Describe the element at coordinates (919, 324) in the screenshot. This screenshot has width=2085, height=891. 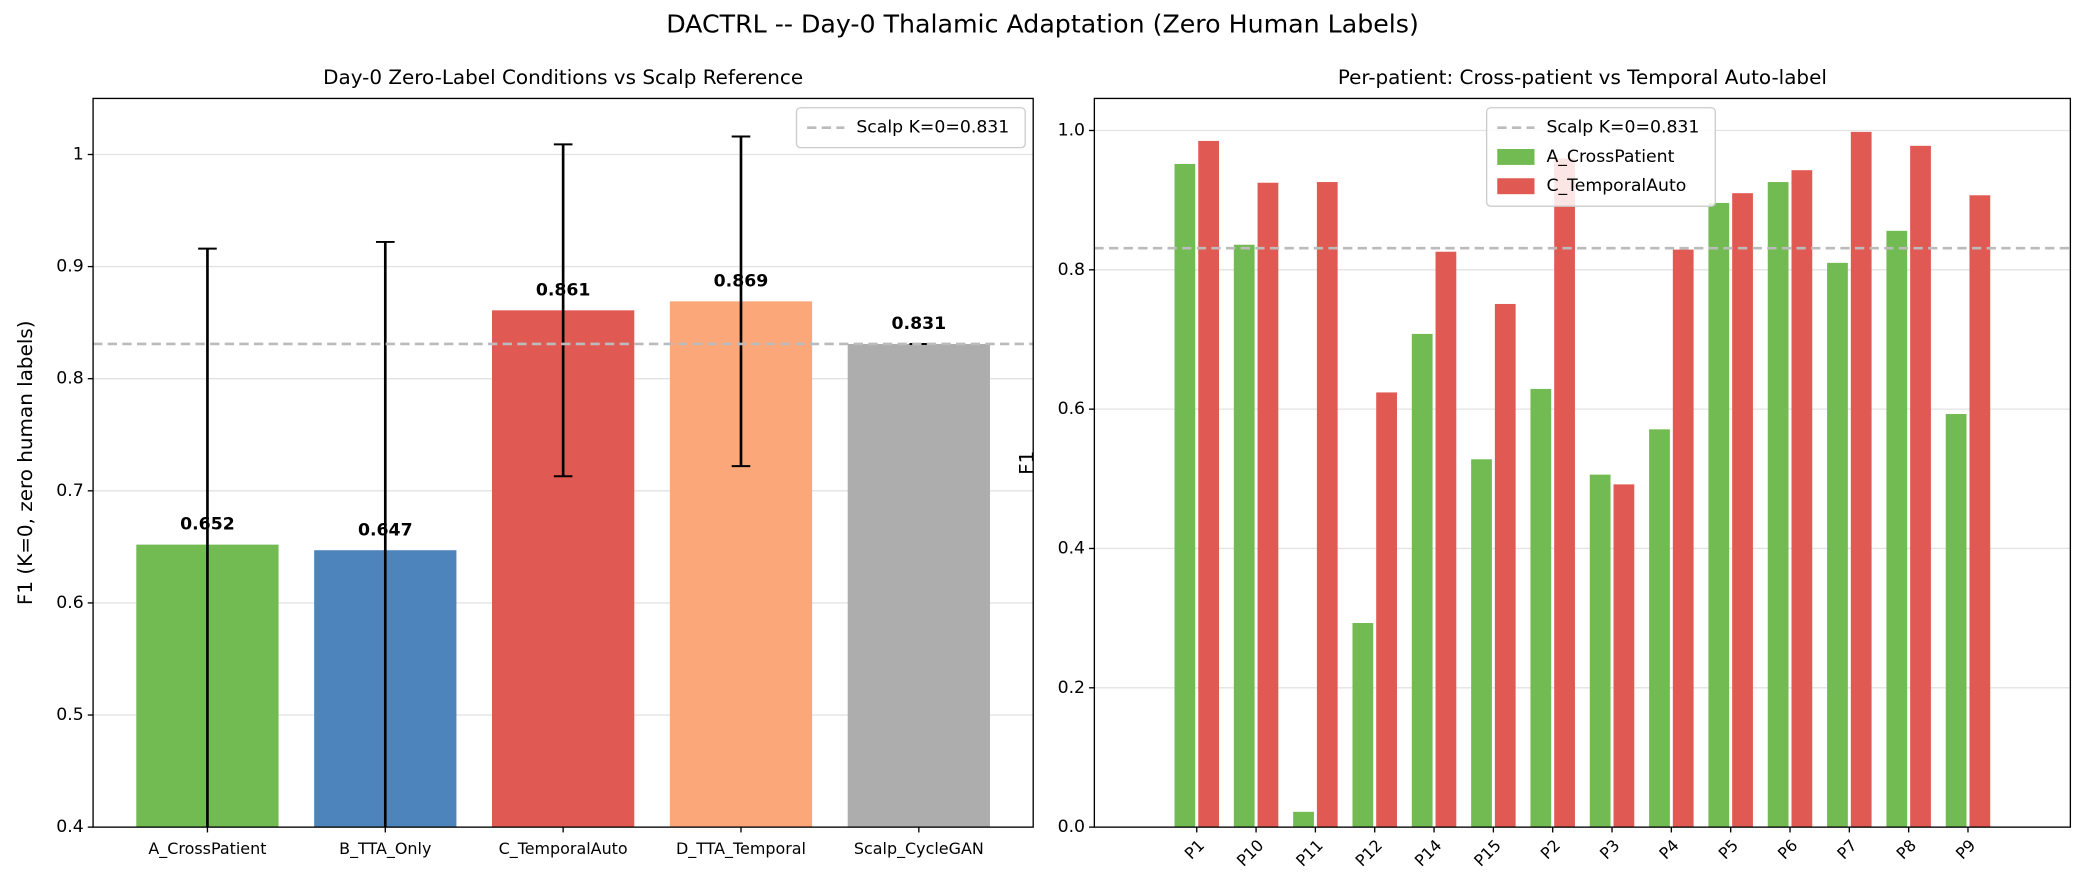
I see `data-label: 0.831` at that location.